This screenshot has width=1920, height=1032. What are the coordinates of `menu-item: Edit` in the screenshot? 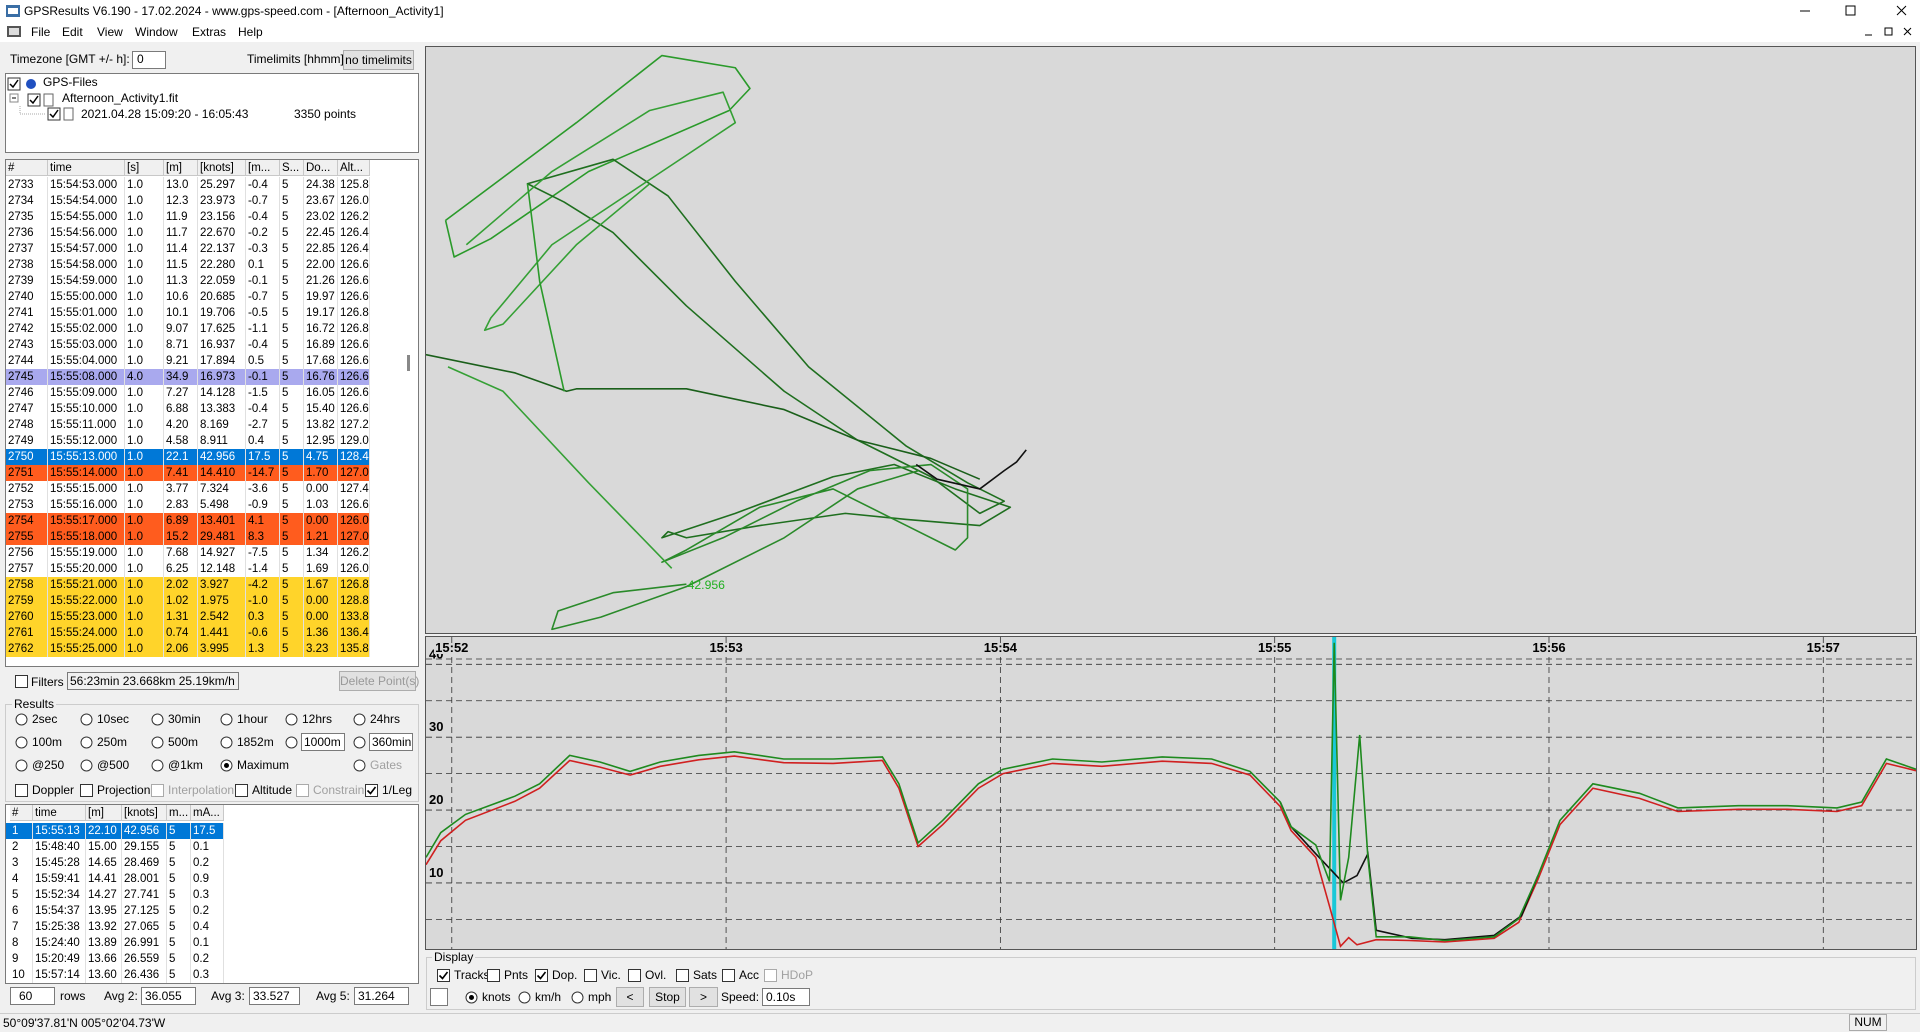 It's located at (72, 32).